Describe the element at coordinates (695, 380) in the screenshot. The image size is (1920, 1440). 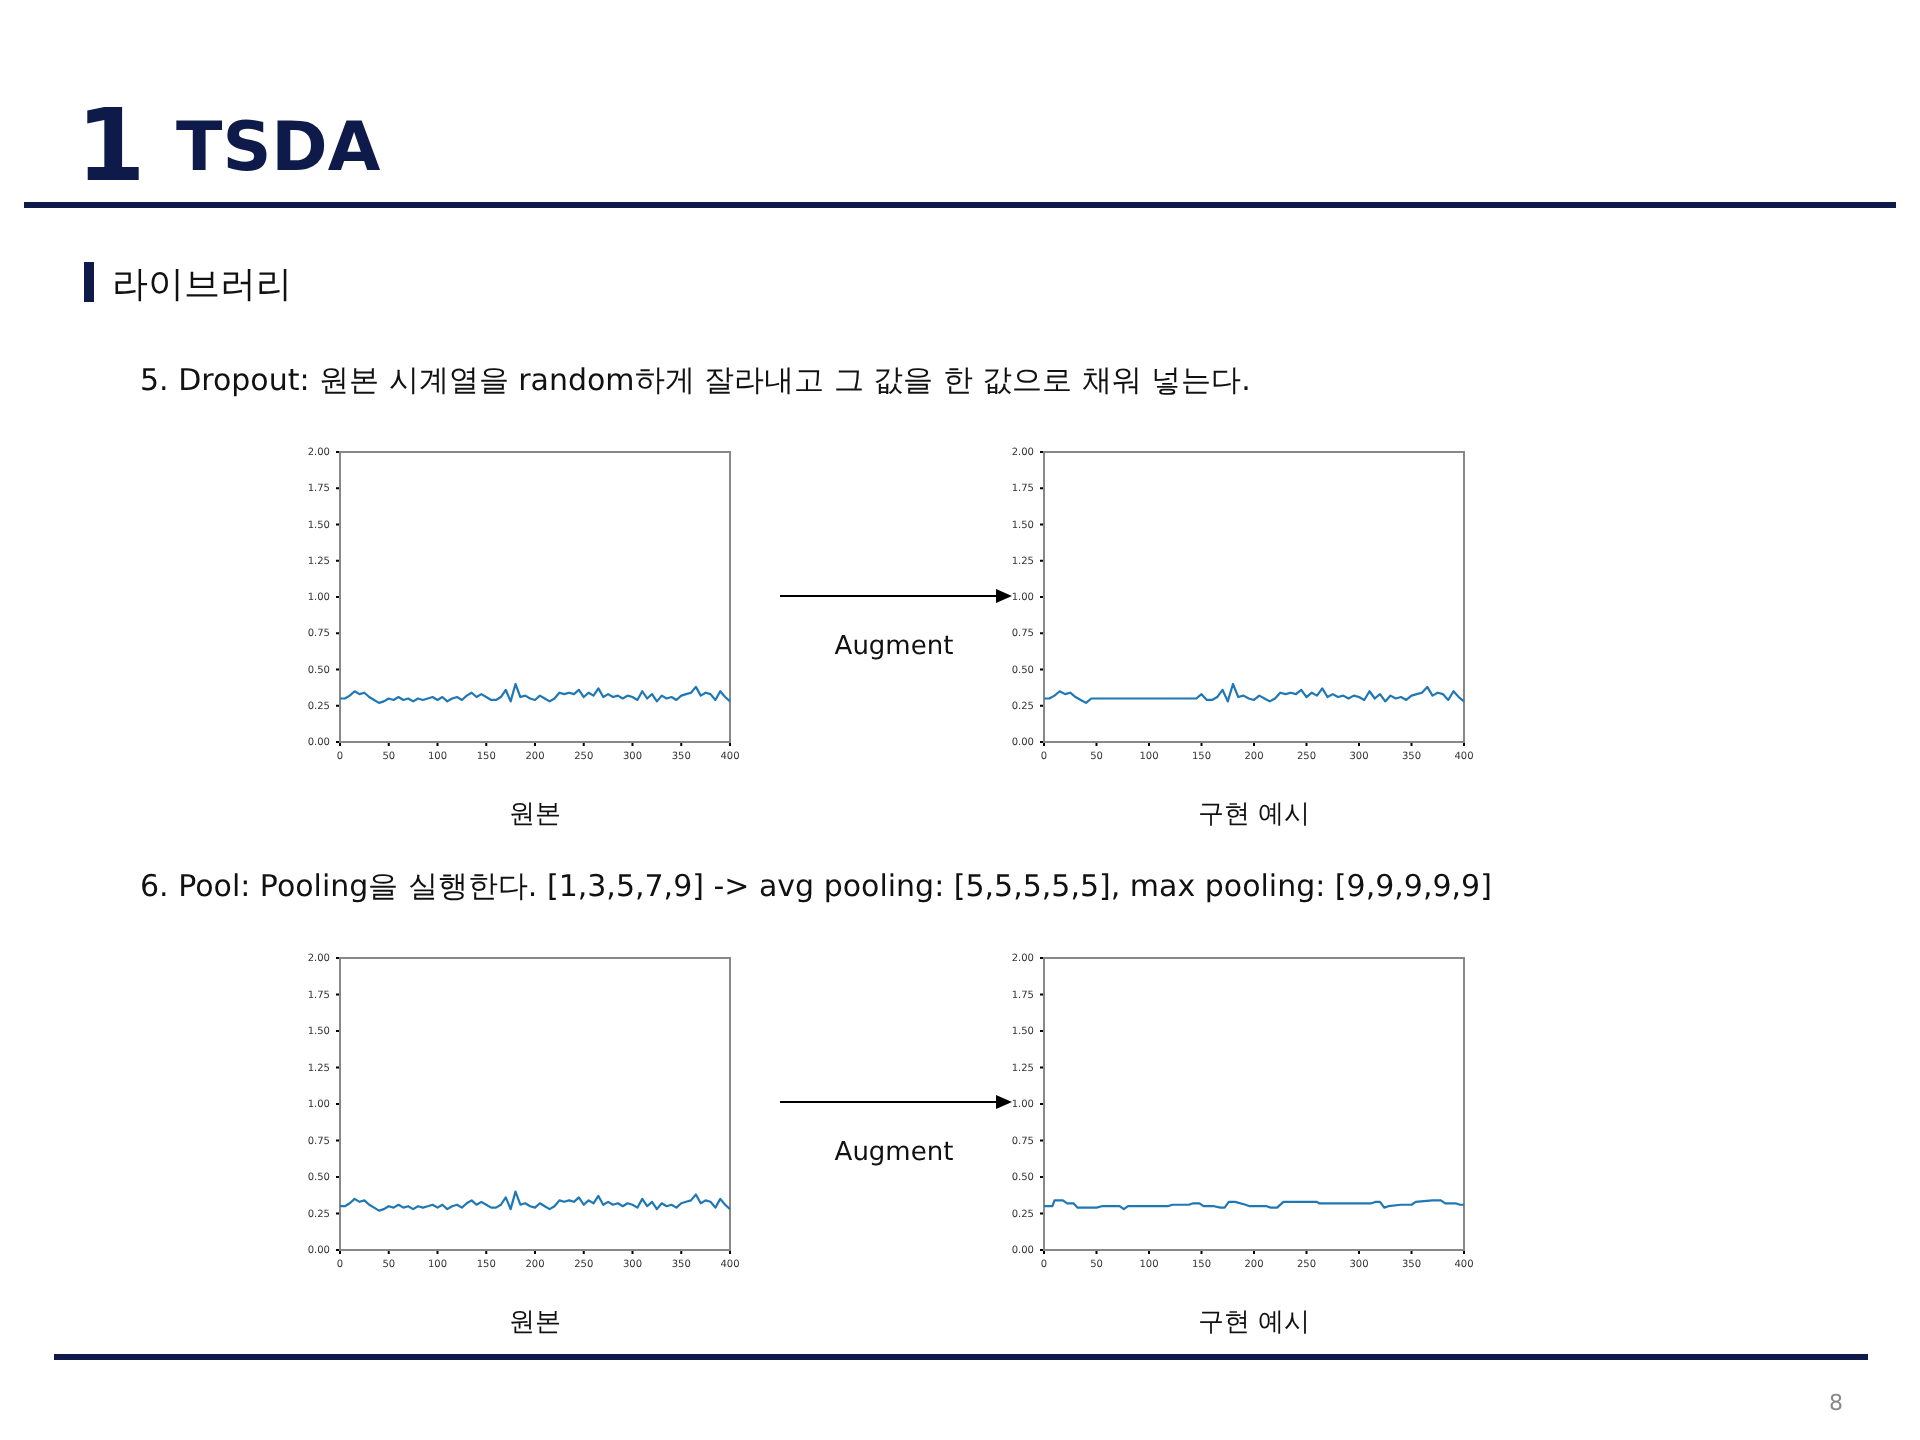
I see `chart-title: 5. Dropout: 원본 시계열을 random하게 잘라내고 그 값을 한 값으로 채워 넣는다.` at that location.